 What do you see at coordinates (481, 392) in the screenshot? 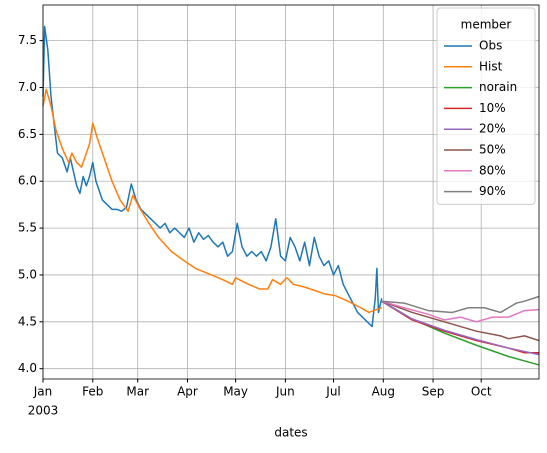
I see `x-tick-label: Oct` at bounding box center [481, 392].